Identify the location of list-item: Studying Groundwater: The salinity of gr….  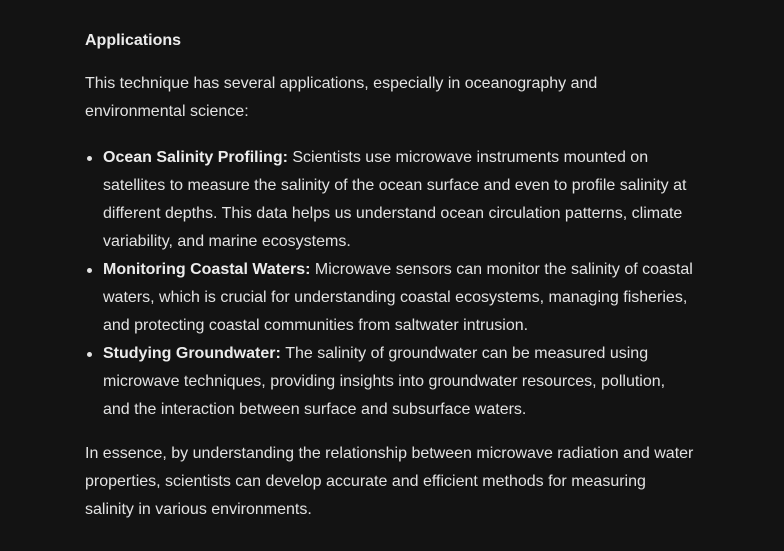
(390, 382).